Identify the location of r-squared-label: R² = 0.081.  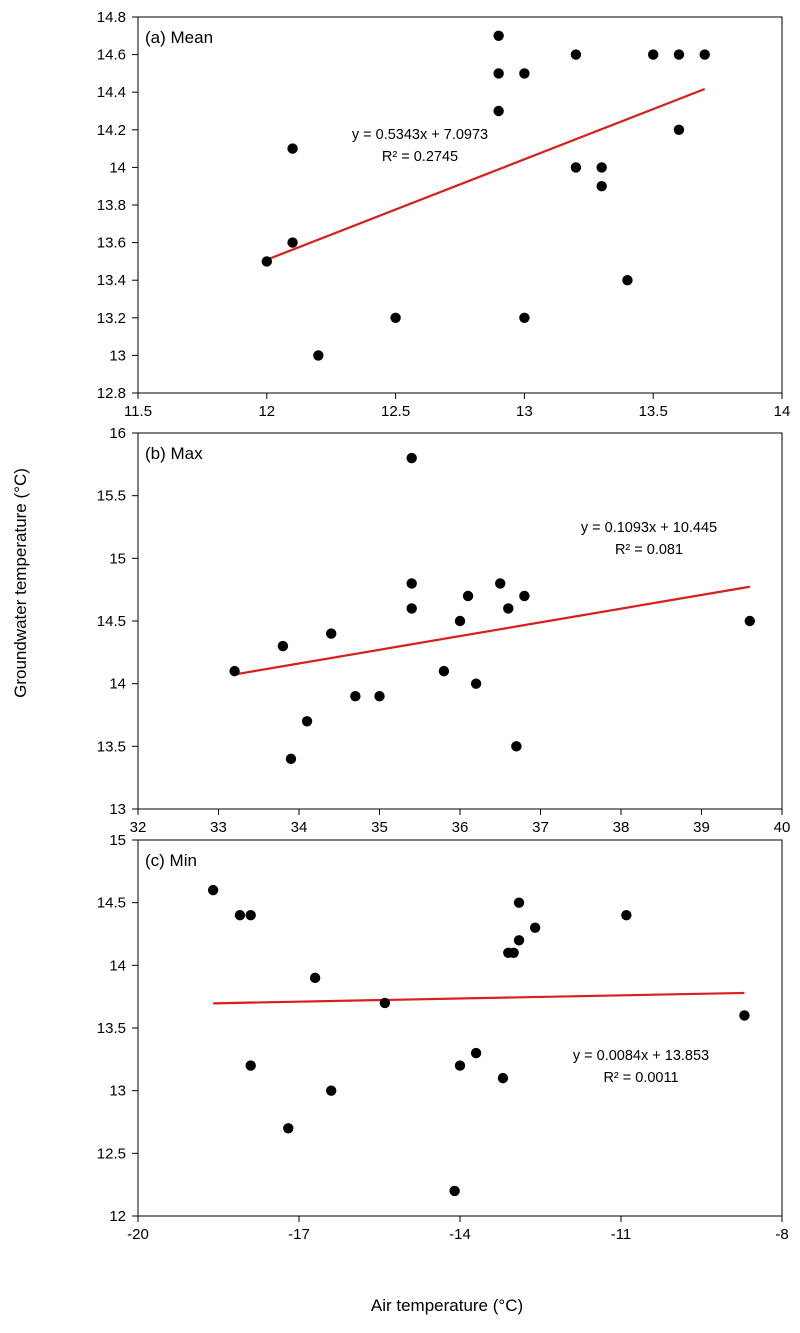
(649, 550).